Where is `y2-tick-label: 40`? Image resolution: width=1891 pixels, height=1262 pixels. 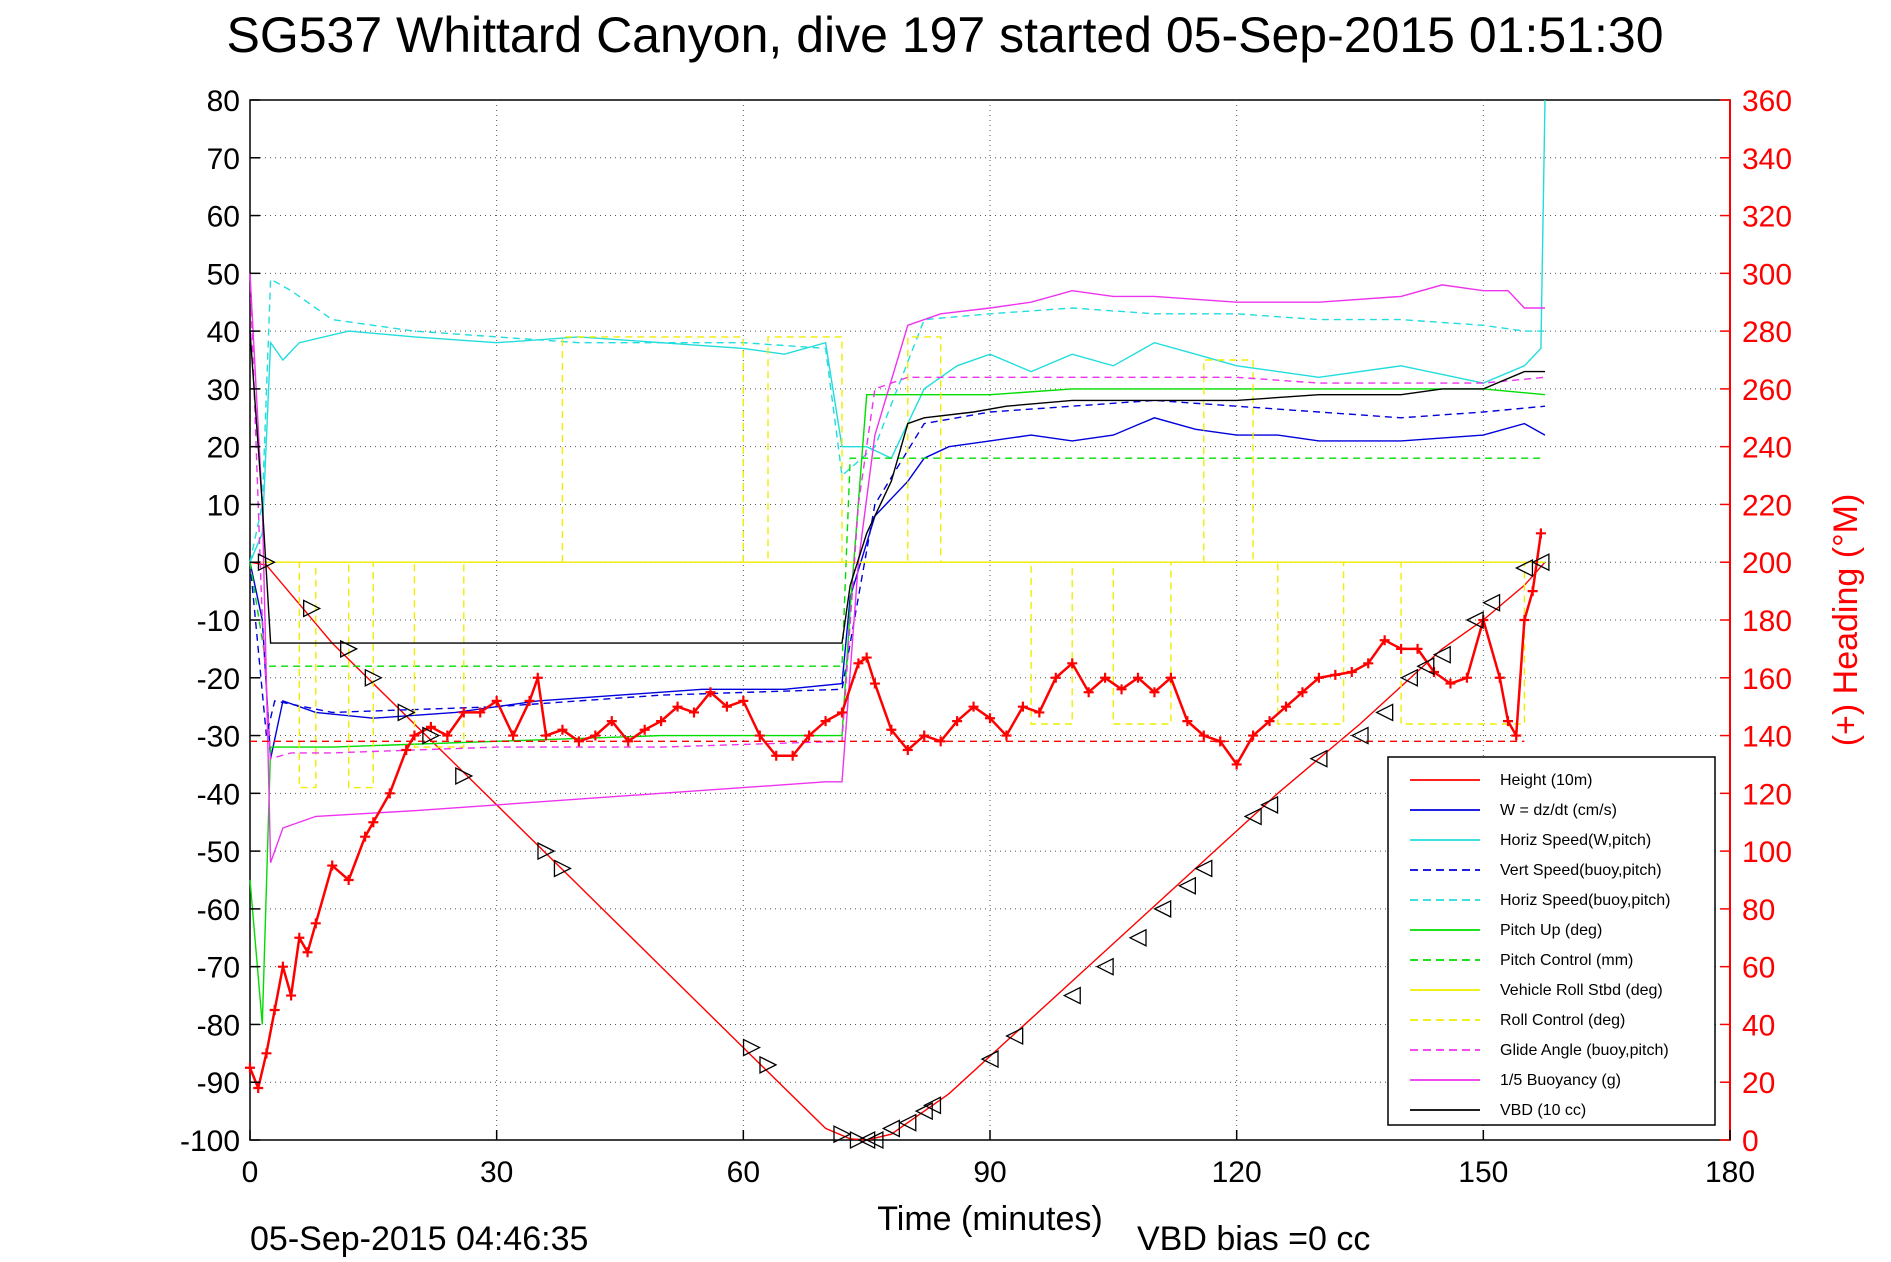
y2-tick-label: 40 is located at coordinates (1758, 1025).